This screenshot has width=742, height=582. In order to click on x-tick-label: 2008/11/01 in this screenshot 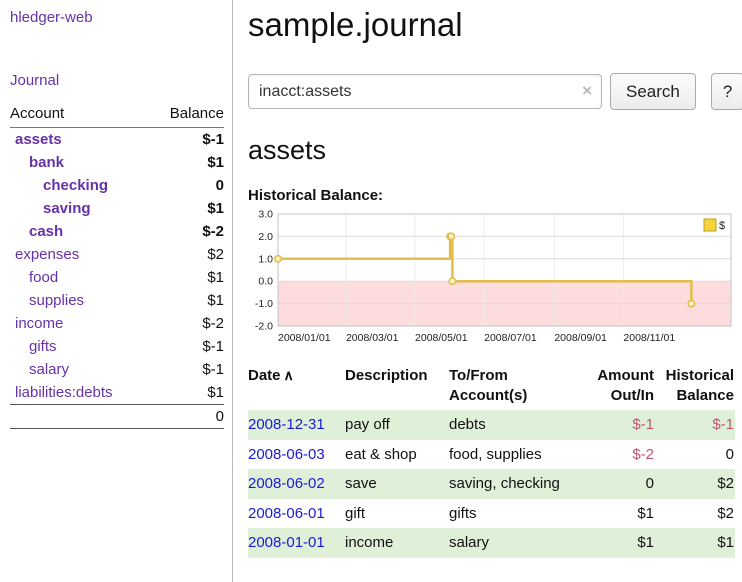, I will do `click(649, 338)`.